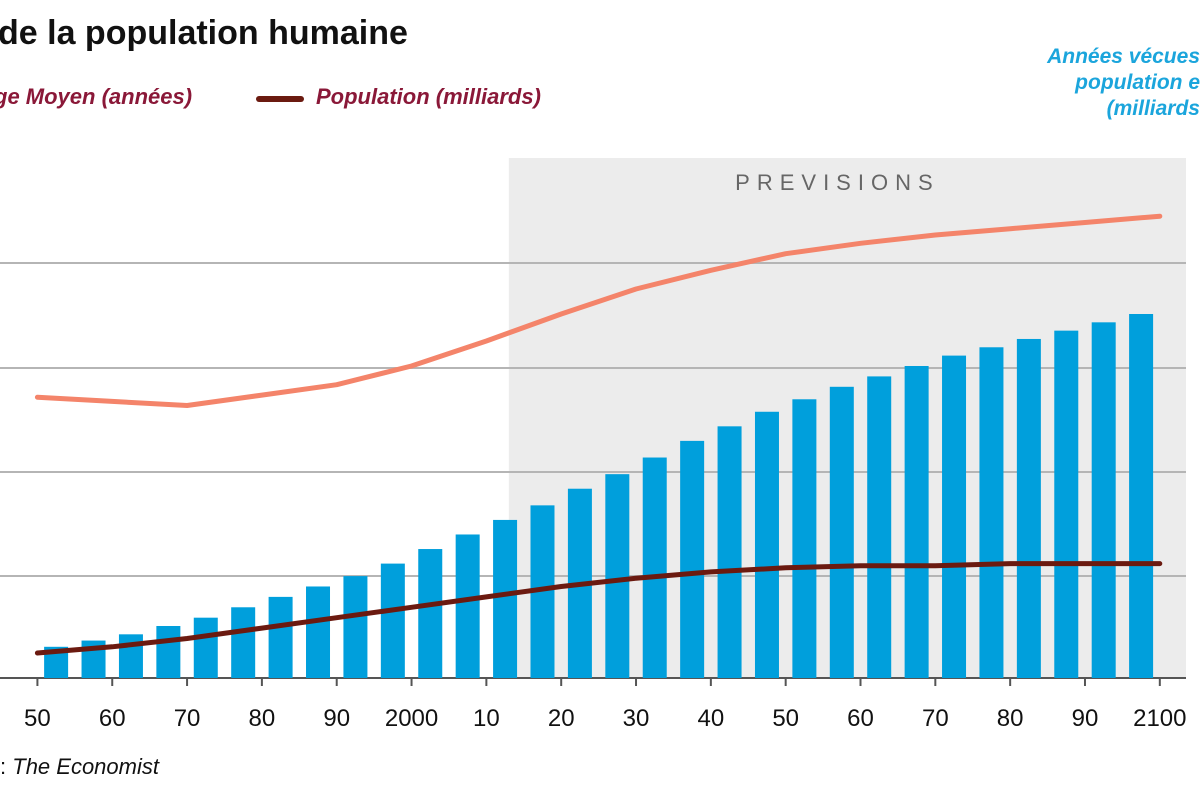 Image resolution: width=1200 pixels, height=800 pixels. What do you see at coordinates (187, 718) in the screenshot?
I see `x-tick-label-2: 70` at bounding box center [187, 718].